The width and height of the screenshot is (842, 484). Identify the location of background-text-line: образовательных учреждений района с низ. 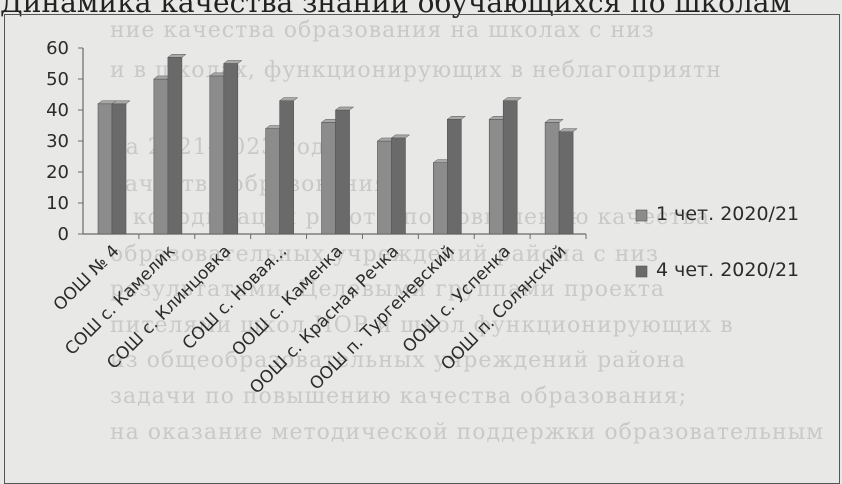
(385, 254).